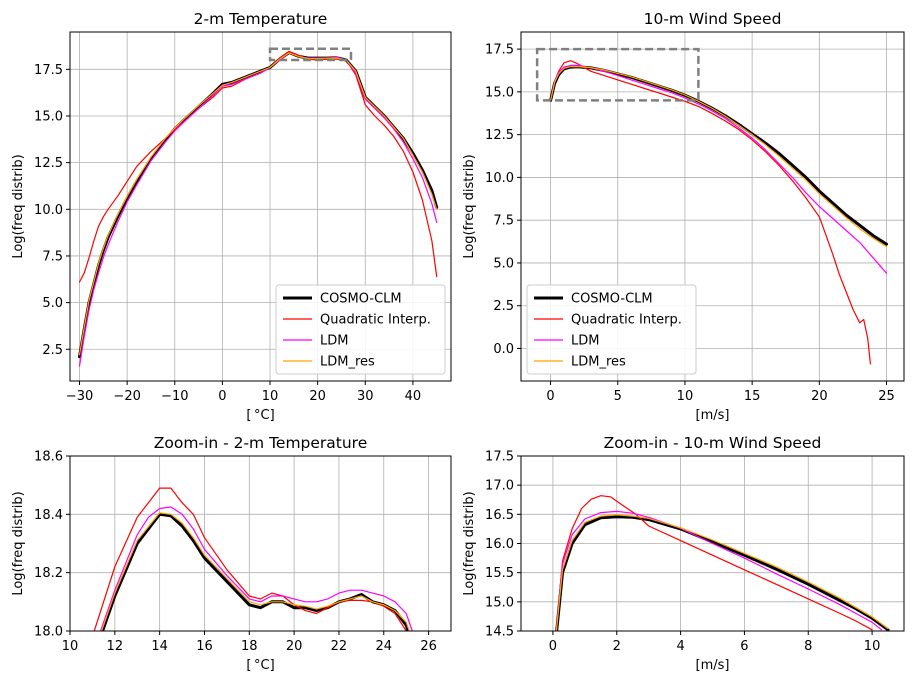 The image size is (912, 687). What do you see at coordinates (174, 396) in the screenshot?
I see `x-tick-label: −10` at bounding box center [174, 396].